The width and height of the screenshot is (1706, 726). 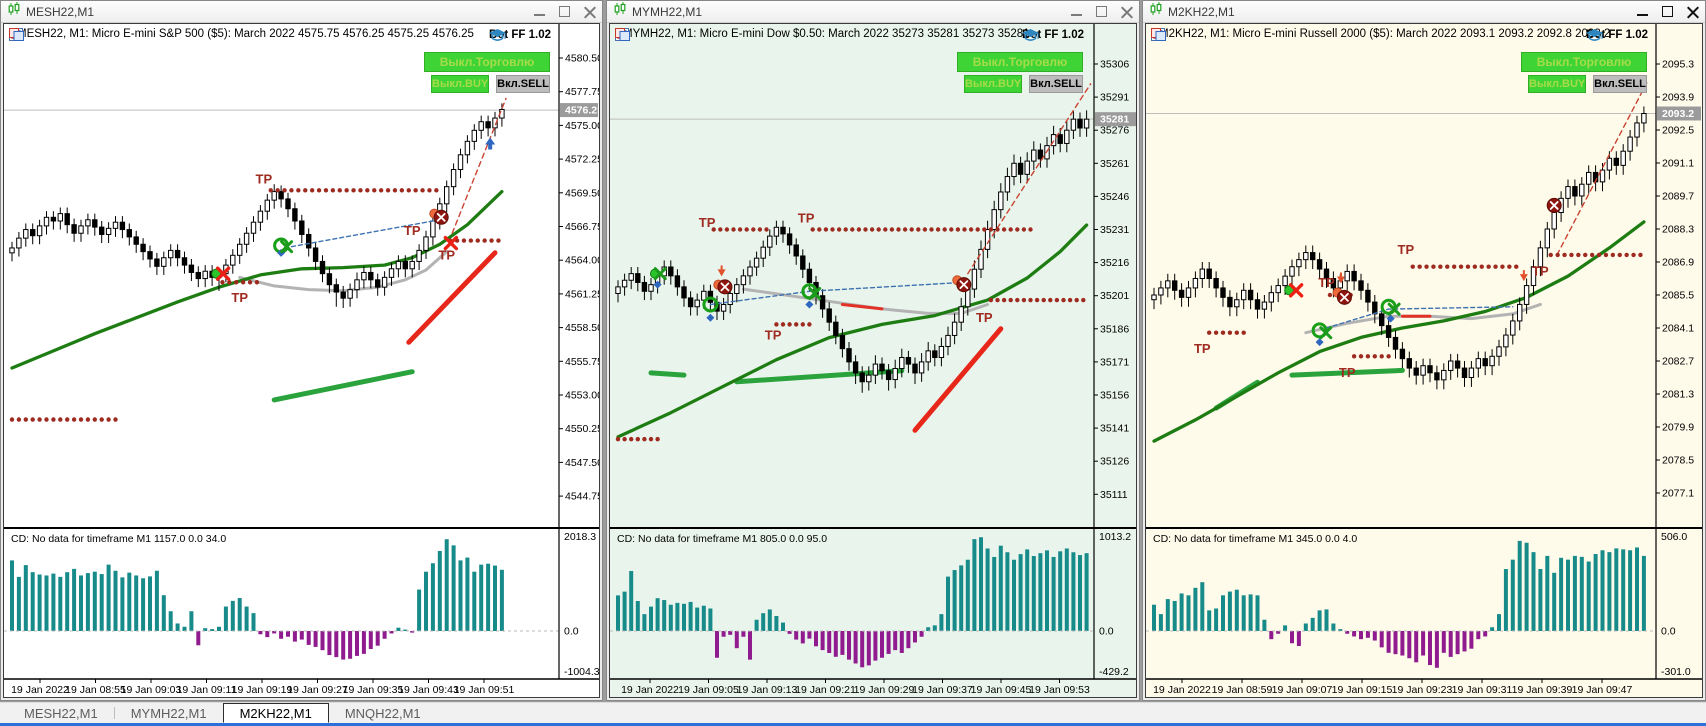 I want to click on svg-text: 2077.1, so click(x=1678, y=494).